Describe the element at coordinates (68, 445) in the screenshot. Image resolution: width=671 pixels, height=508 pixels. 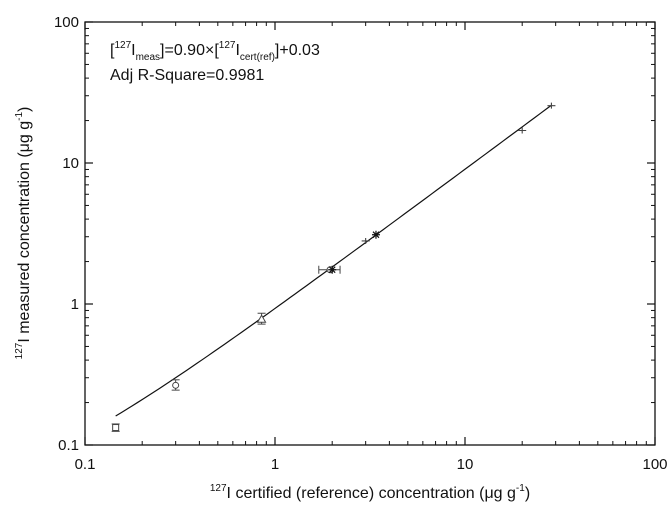
I see `y-tick-label: 0.1` at that location.